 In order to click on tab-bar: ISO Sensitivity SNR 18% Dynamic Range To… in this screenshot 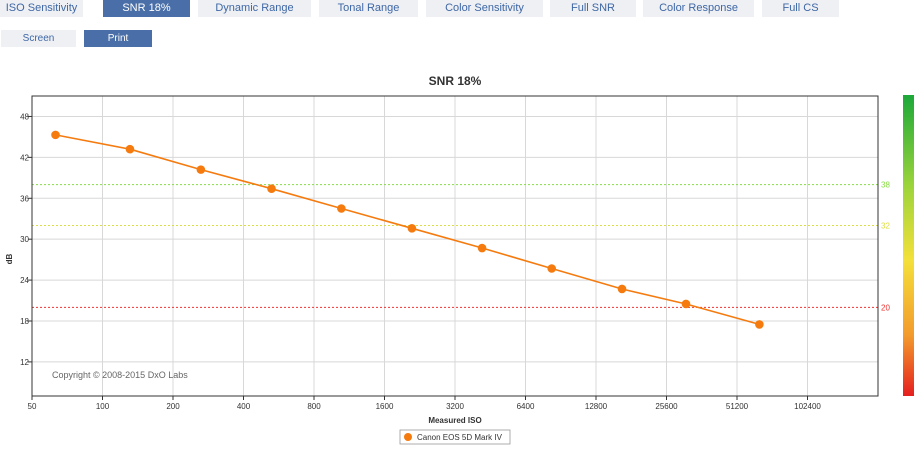, I will do `click(460, 8)`.